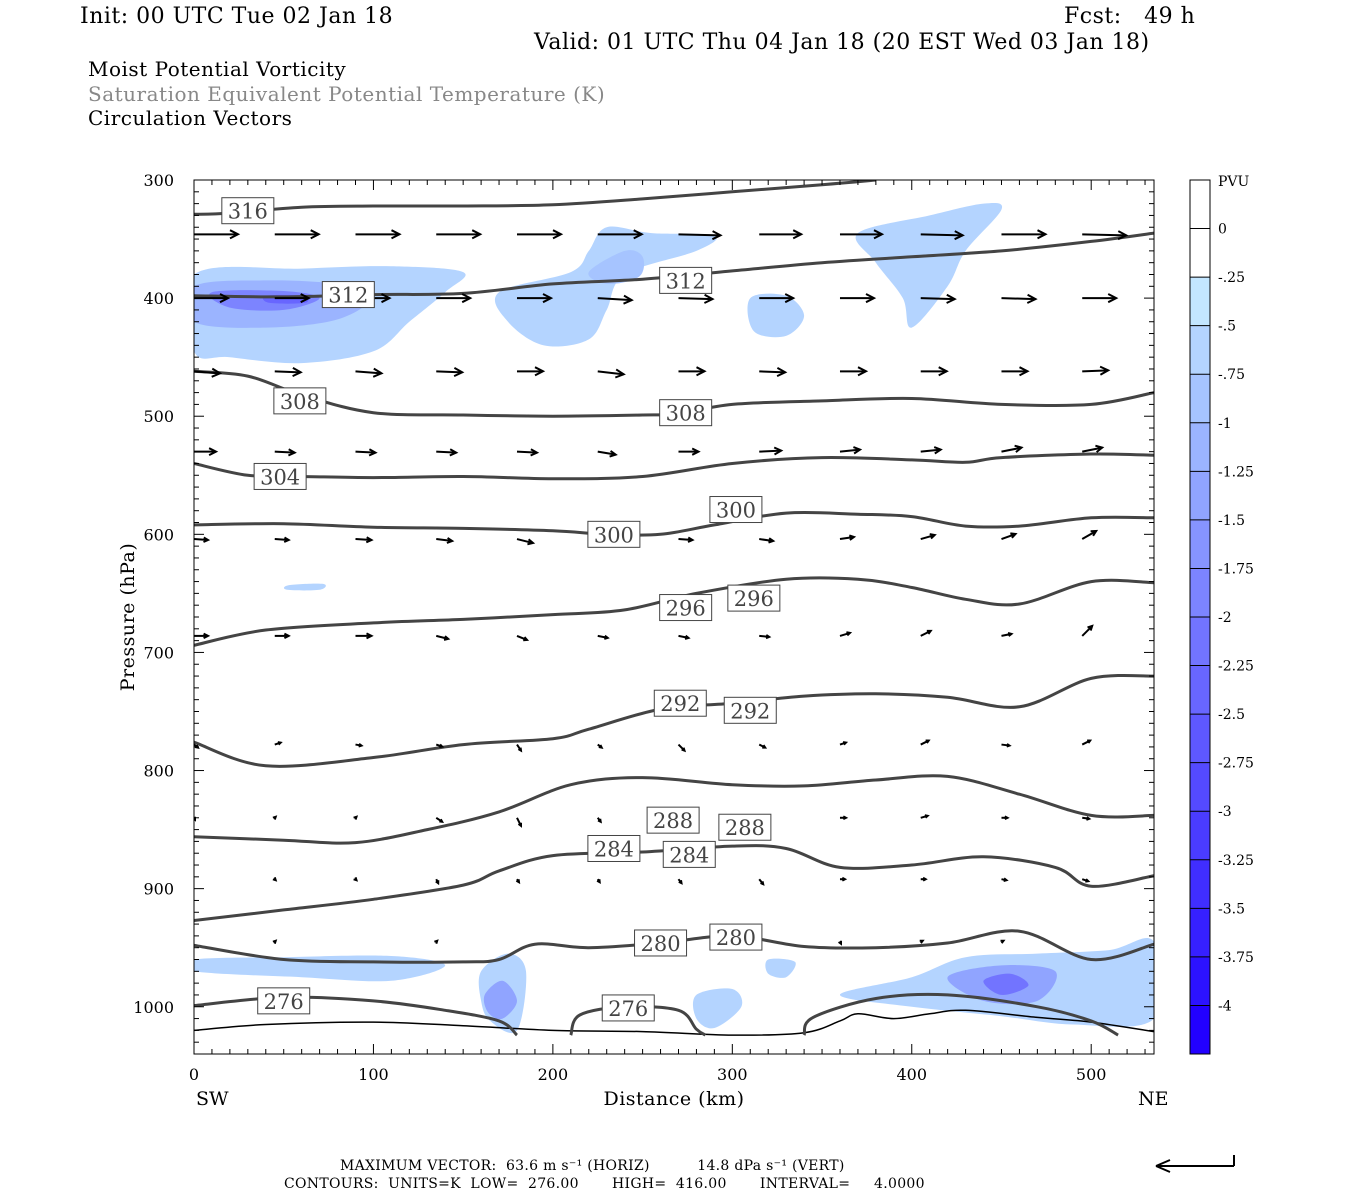 The height and width of the screenshot is (1200, 1350). Describe the element at coordinates (128, 617) in the screenshot. I see `y-axis-title: Pressure (hPa)` at that location.